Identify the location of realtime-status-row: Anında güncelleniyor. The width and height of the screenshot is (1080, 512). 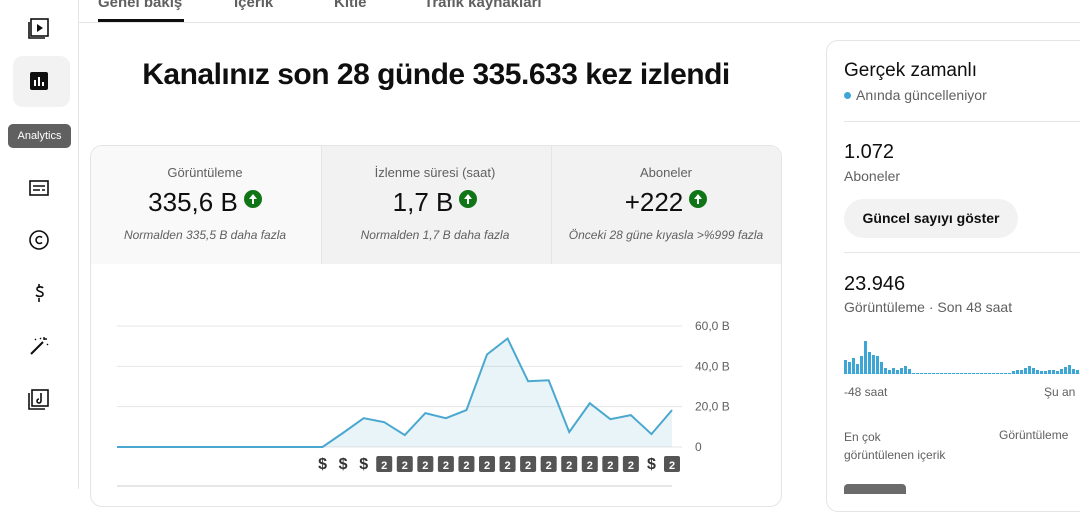
(915, 95).